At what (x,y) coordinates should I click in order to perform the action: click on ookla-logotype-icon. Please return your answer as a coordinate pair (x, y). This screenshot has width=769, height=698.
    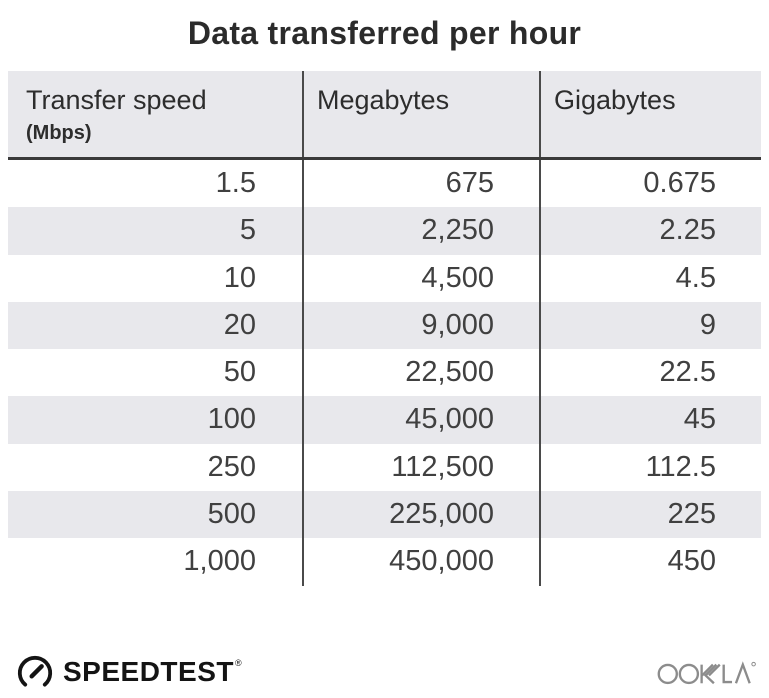
    Looking at the image, I should click on (706, 673).